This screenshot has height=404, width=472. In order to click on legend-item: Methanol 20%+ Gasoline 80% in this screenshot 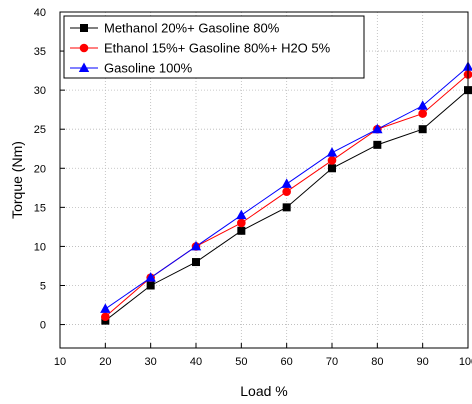, I will do `click(175, 28)`.